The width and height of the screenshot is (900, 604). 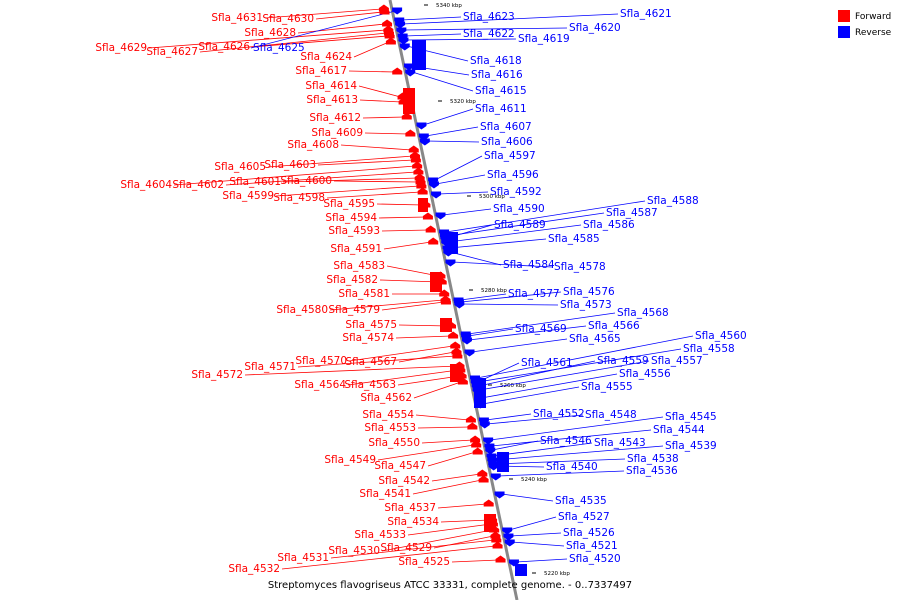 I want to click on forward-gene-label: Sfla_4604, so click(x=146, y=185).